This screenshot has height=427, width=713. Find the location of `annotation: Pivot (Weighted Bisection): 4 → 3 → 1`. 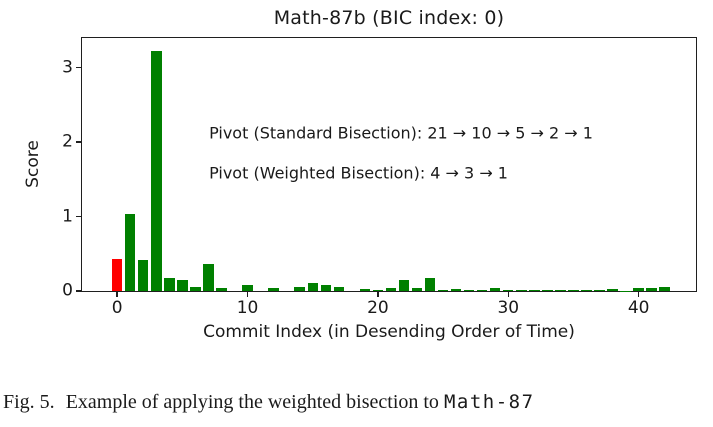

annotation: Pivot (Weighted Bisection): 4 → 3 → 1 is located at coordinates (358, 173).